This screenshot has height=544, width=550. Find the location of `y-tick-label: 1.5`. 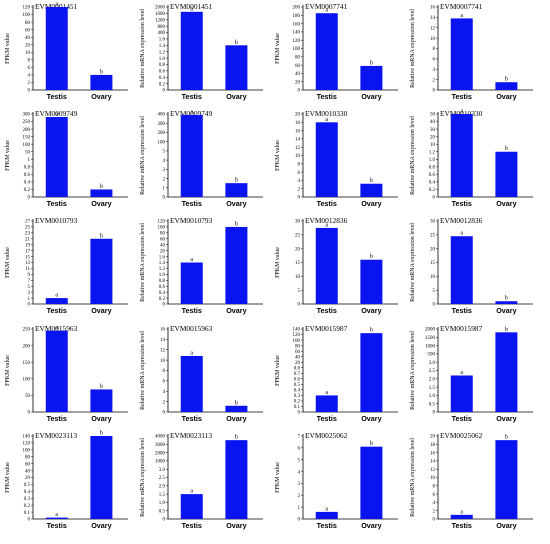

y-tick-label: 1.5 is located at coordinates (162, 495).